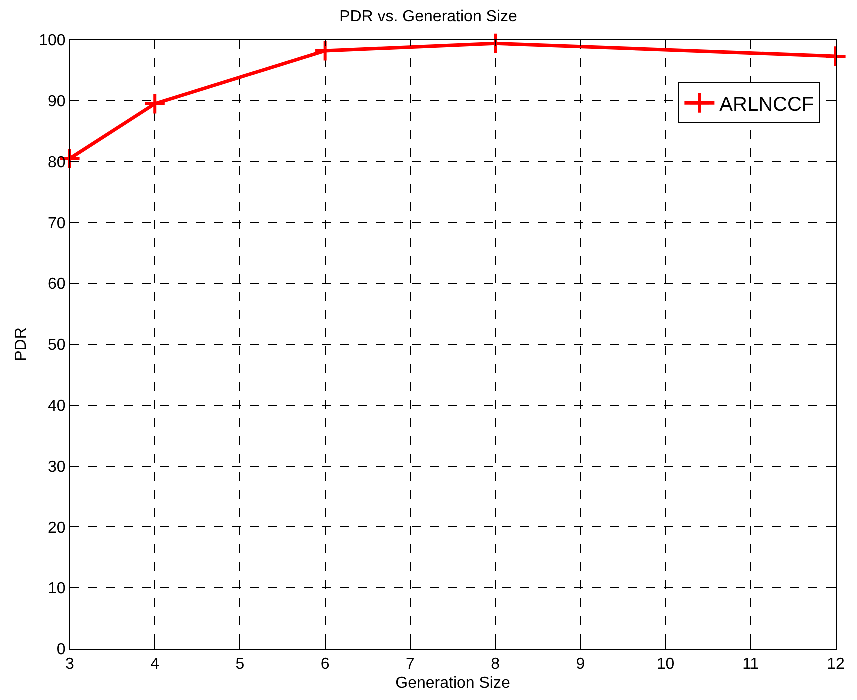 The width and height of the screenshot is (857, 700). I want to click on y-tick-label: 60, so click(57, 285).